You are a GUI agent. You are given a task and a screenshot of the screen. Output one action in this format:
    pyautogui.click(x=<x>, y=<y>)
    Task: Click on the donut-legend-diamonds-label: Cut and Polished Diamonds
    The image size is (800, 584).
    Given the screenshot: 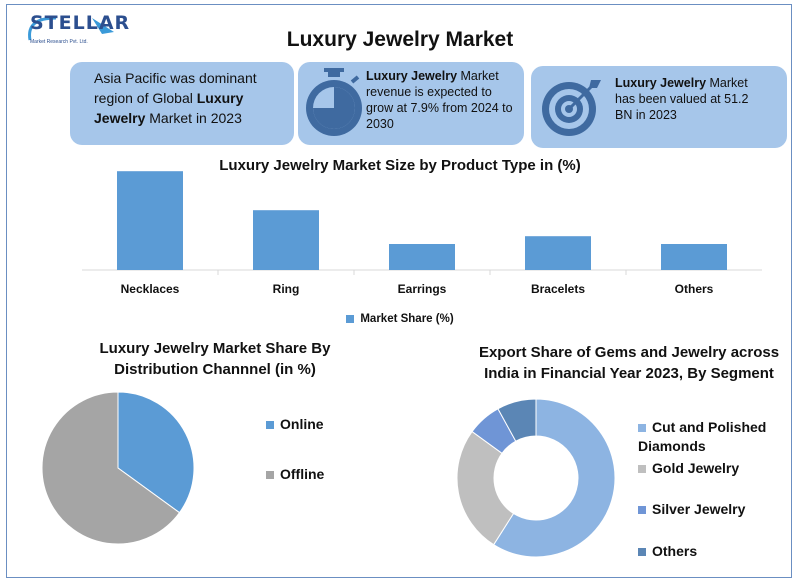 What is the action you would take?
    pyautogui.click(x=702, y=436)
    